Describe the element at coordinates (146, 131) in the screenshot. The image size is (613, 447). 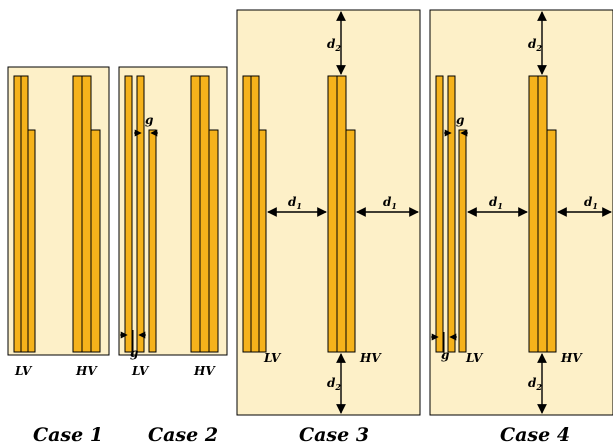
I see `case-2-gap-top-dimension: g` at that location.